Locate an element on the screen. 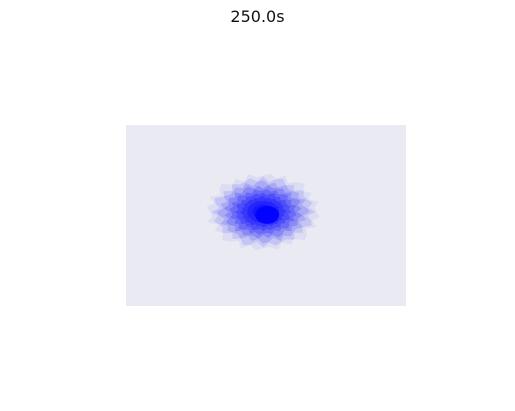 This screenshot has height=411, width=515. kde-peak-core is located at coordinates (267, 214).